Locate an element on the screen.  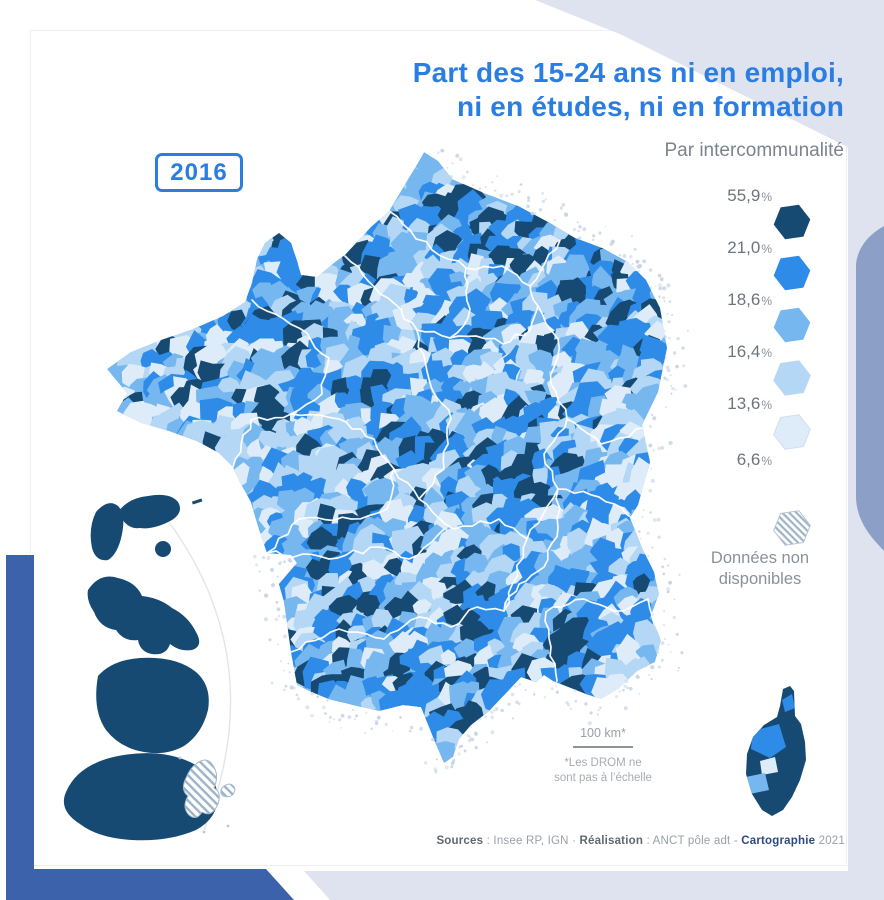
deco-muted-blue-shape is located at coordinates (870, 388).